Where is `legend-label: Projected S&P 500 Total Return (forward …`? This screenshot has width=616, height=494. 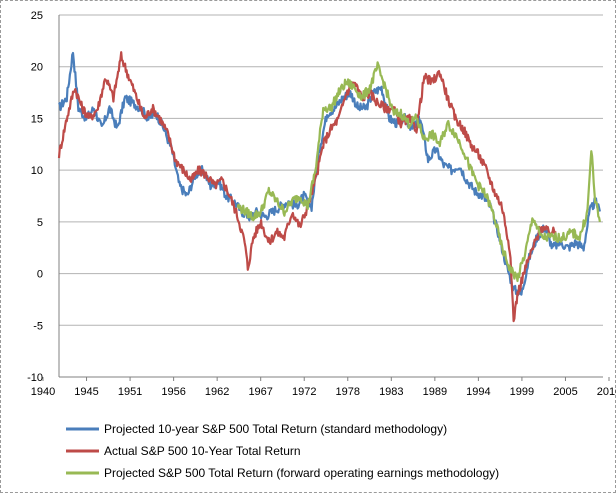
legend-label: Projected S&P 500 Total Return (forward … is located at coordinates (301, 473).